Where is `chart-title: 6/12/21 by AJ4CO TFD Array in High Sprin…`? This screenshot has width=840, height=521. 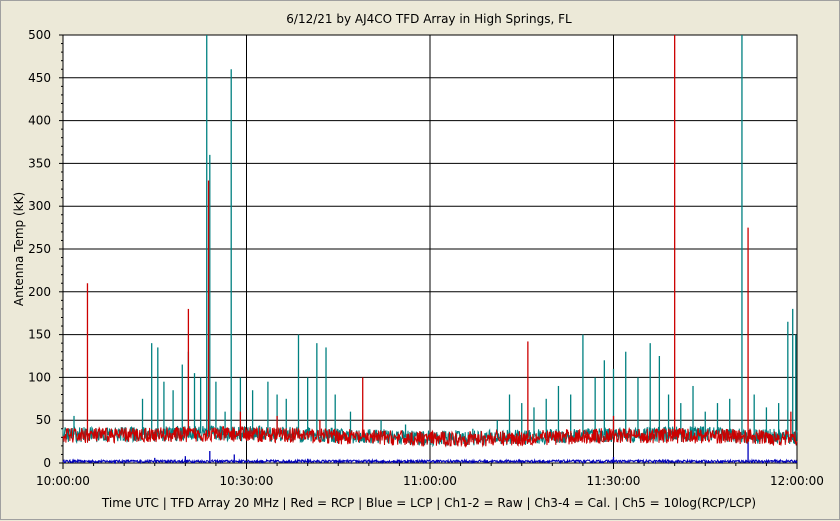
chart-title: 6/12/21 by AJ4CO TFD Array in High Sprin… is located at coordinates (429, 19).